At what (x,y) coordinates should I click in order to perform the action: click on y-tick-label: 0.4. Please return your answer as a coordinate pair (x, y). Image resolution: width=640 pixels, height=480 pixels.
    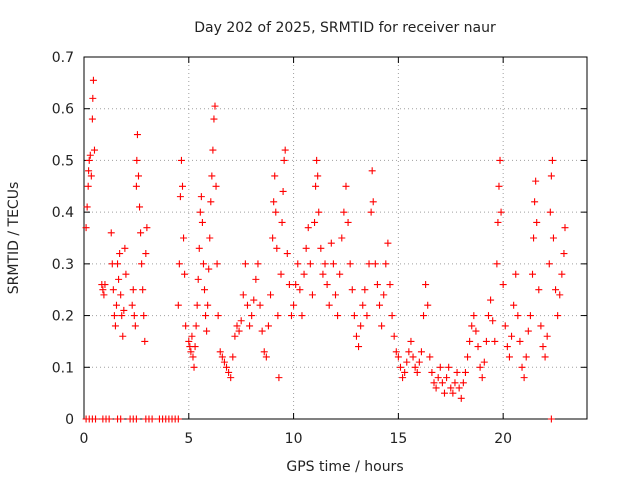
    Looking at the image, I should click on (63, 213).